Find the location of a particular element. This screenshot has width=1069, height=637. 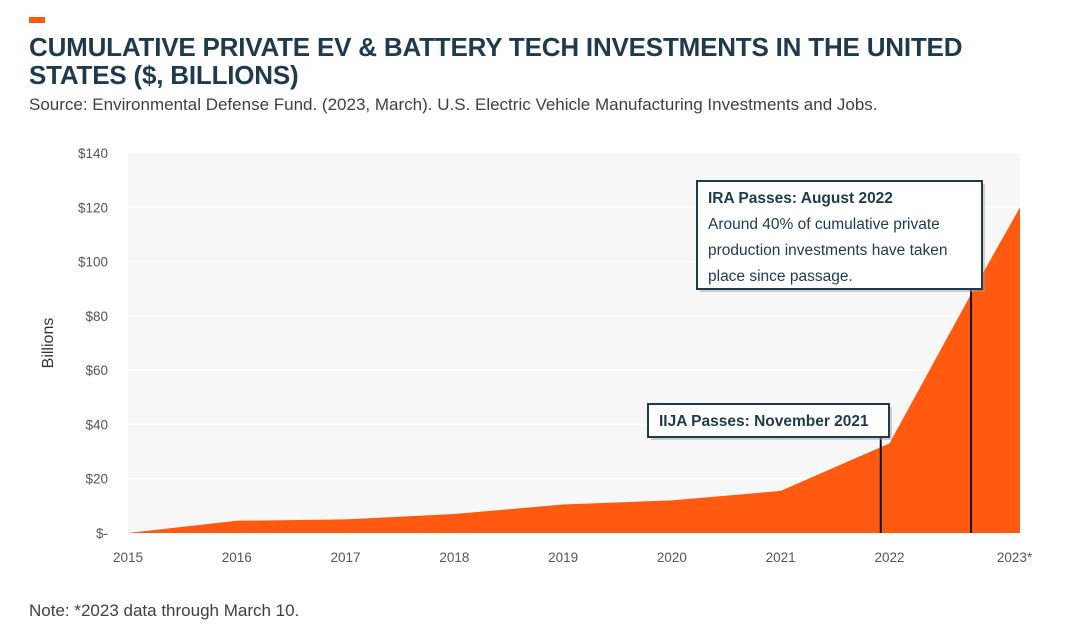

y-tick-label: $140 is located at coordinates (93, 153).